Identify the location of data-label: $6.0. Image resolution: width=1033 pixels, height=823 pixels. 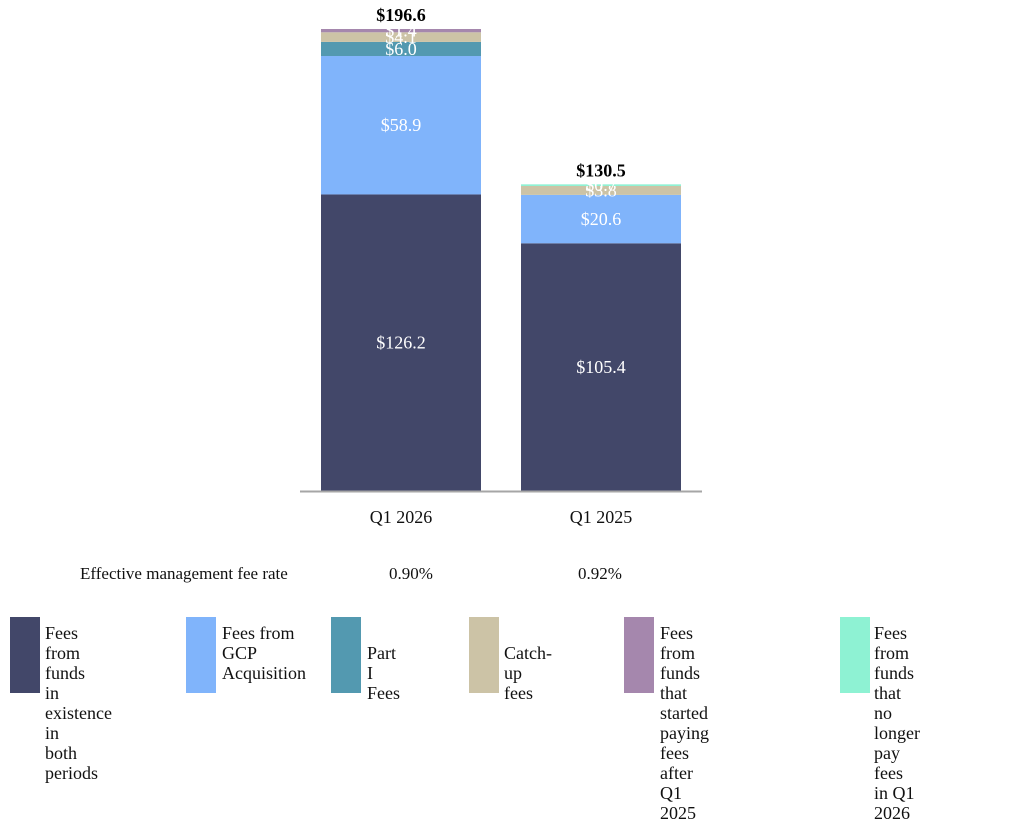
(401, 49).